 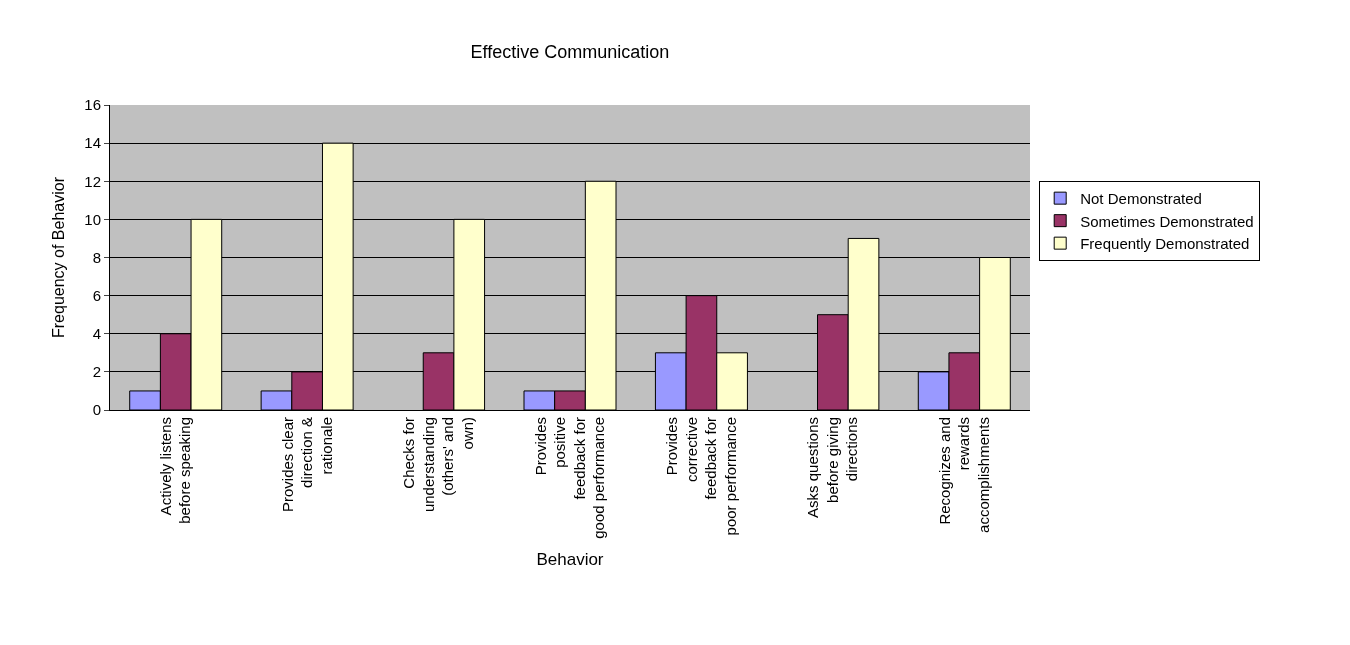 I want to click on y-tick-label: 8, so click(x=96, y=257).